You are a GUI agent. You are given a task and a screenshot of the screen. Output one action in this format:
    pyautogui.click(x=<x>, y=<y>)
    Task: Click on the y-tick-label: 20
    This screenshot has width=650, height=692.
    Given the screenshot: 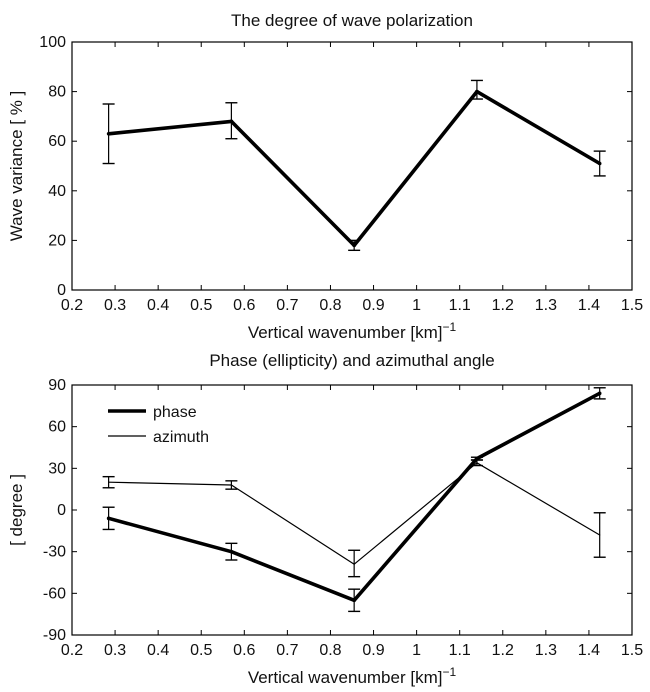 What is the action you would take?
    pyautogui.click(x=57, y=240)
    